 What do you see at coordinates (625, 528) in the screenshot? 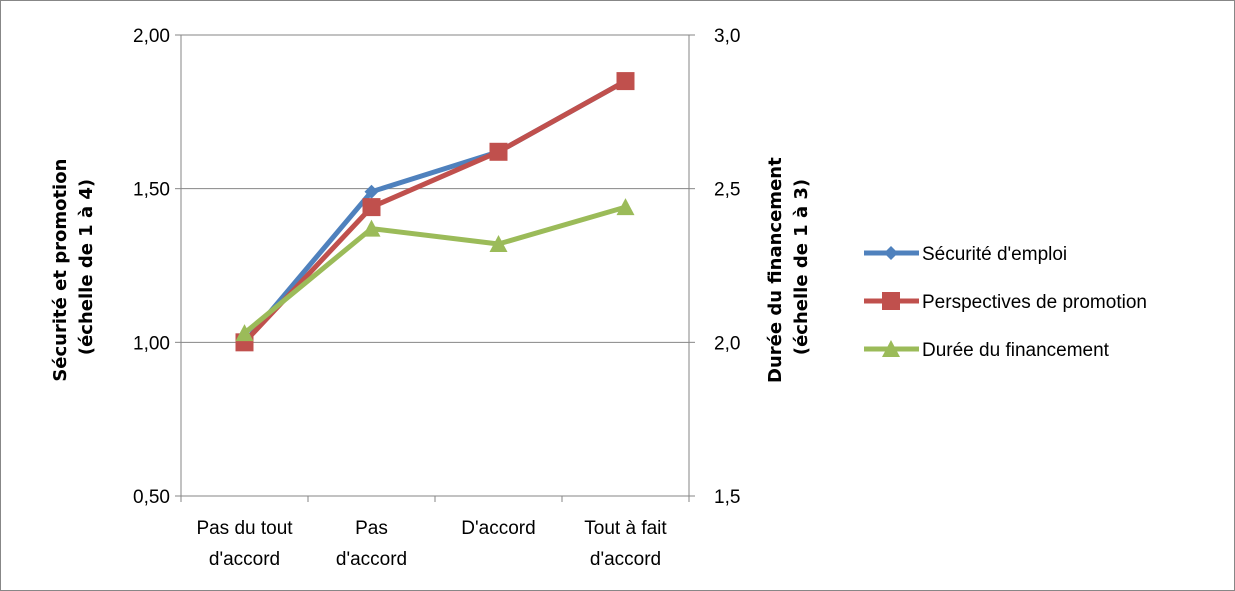
I see `x-tick-label-line: Tout à fait` at bounding box center [625, 528].